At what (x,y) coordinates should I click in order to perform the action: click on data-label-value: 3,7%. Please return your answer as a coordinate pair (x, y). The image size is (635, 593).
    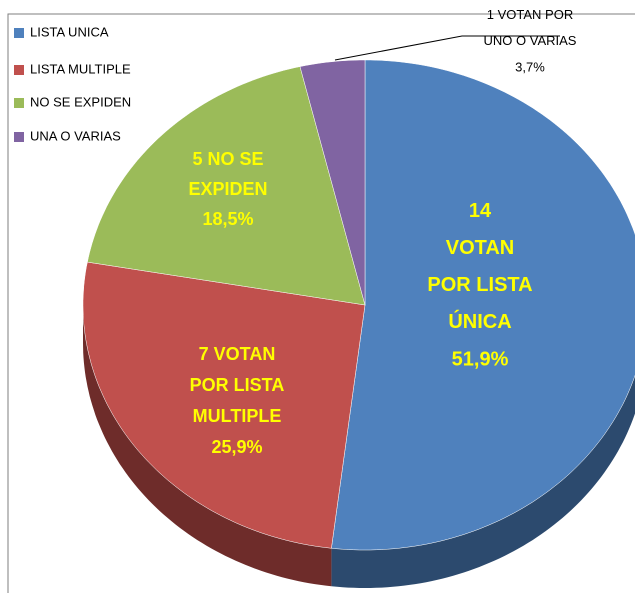
    Looking at the image, I should click on (530, 66).